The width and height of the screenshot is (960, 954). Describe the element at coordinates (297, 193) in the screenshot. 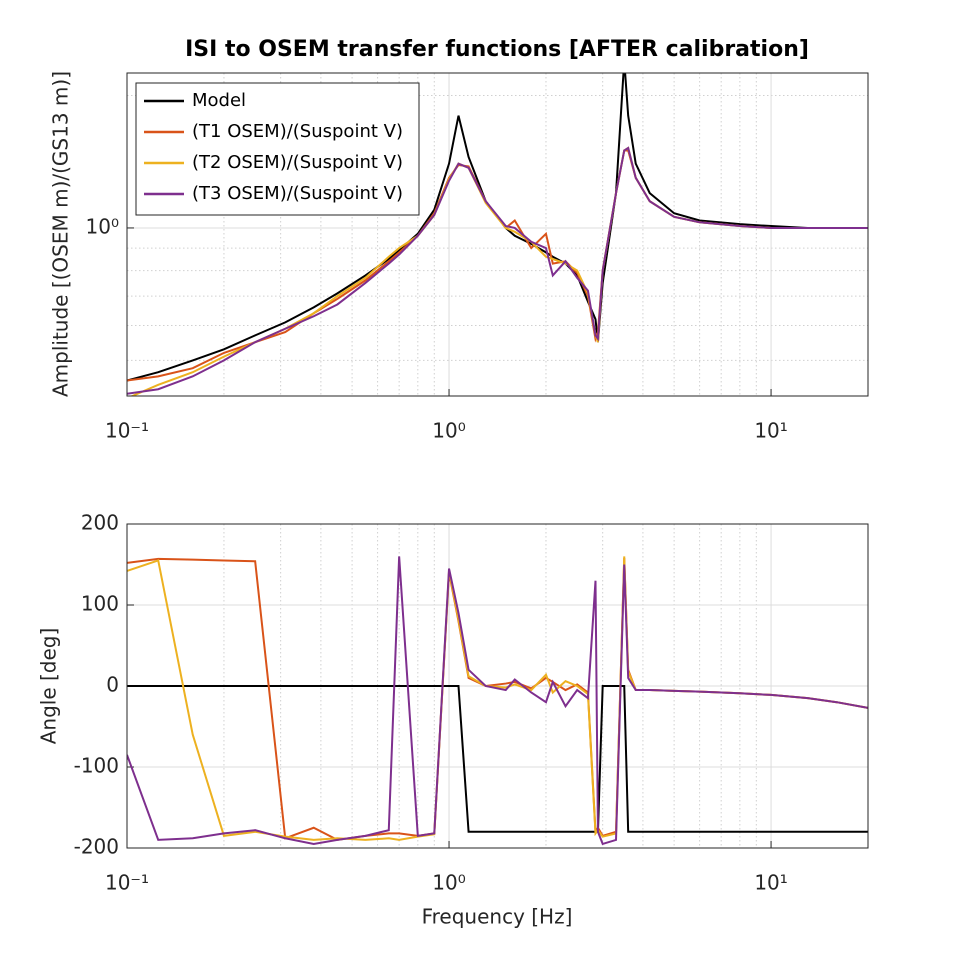

I see `legend-label: (T3 OSEM)/(Suspoint V)` at that location.